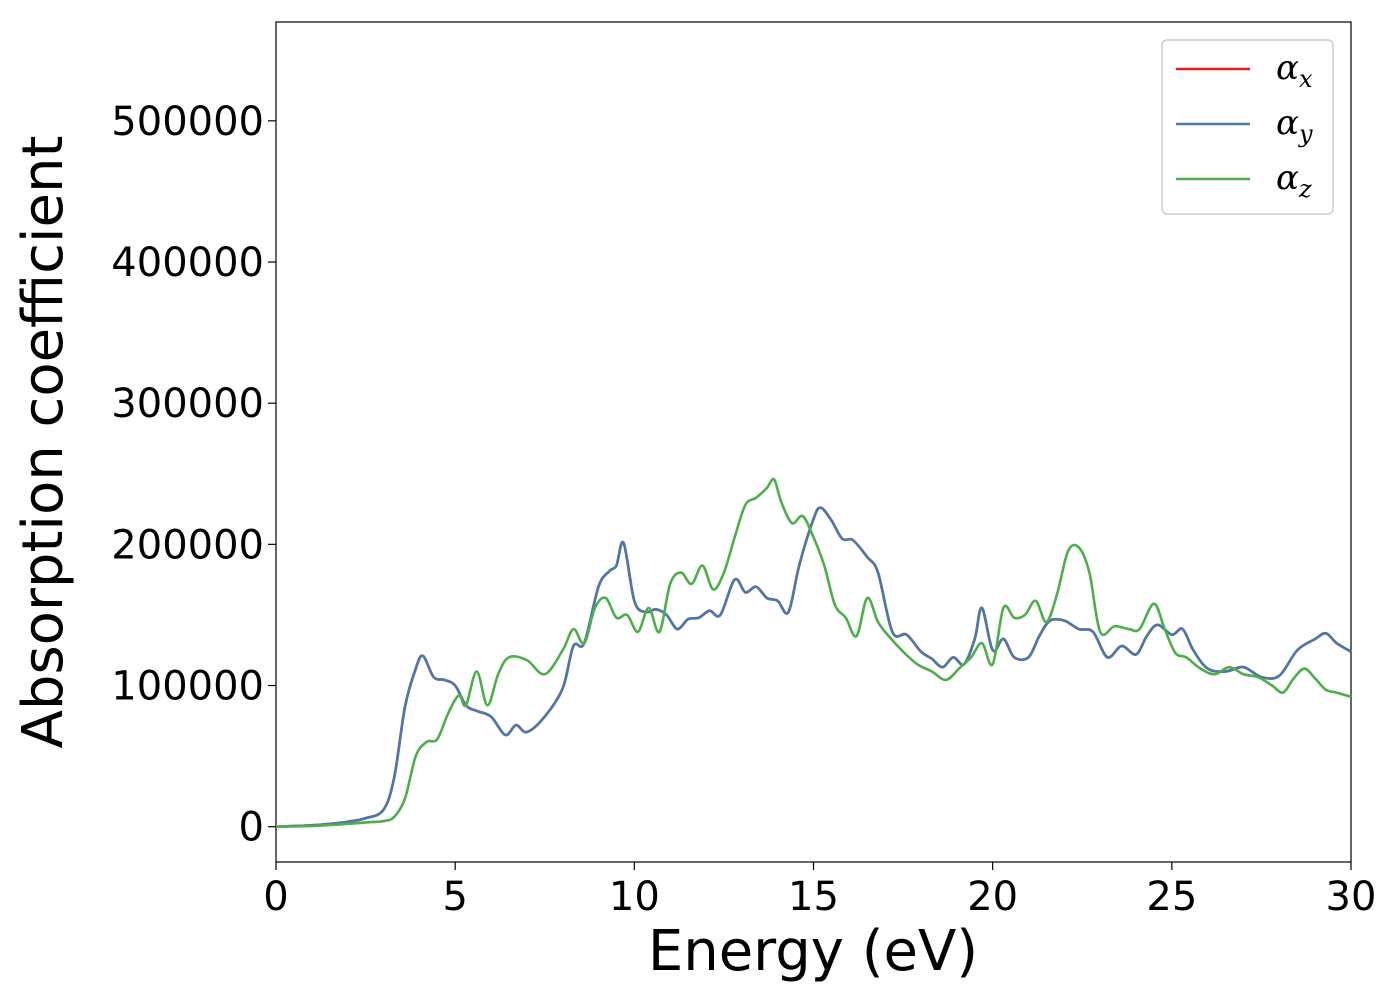 Image resolution: width=1400 pixels, height=1000 pixels. I want to click on y-axis-ticks: 0 100000 200000 300000 400000 500000, so click(193, 475).